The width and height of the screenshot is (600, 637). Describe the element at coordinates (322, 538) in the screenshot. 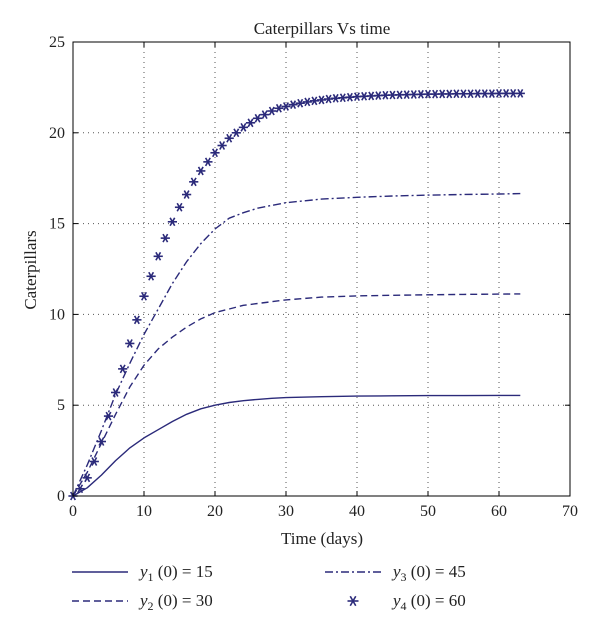

I see `x-axis-label: Time (days)` at that location.